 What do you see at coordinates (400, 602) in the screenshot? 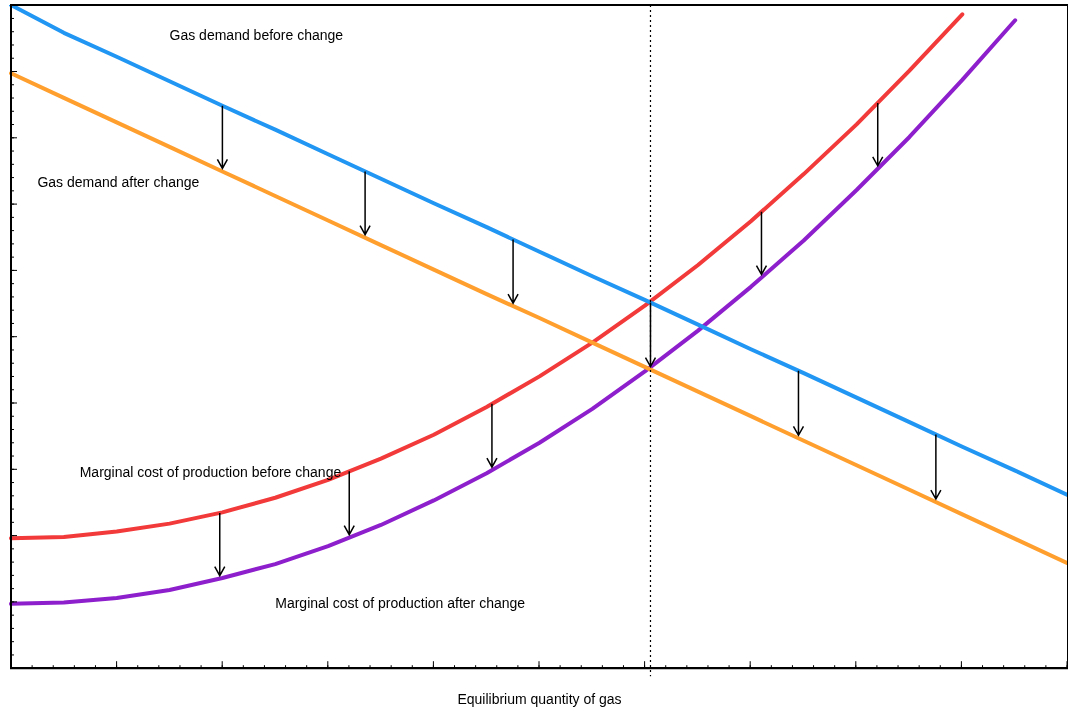
I see `text: Marginal cost of production after change` at bounding box center [400, 602].